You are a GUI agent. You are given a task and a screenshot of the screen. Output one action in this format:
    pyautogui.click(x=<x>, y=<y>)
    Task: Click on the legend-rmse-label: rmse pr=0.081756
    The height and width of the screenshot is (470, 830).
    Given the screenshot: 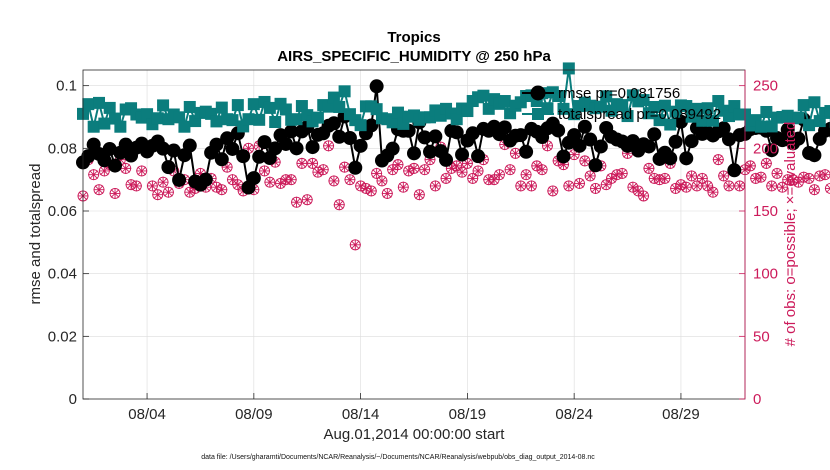 What is the action you would take?
    pyautogui.click(x=619, y=93)
    